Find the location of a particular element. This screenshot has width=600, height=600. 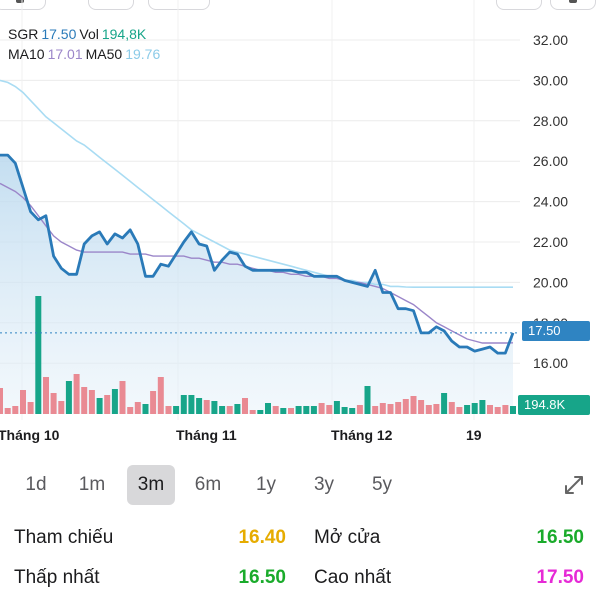

legend-row-price: SGR 17.50 Vol 194,8K is located at coordinates (78, 34).